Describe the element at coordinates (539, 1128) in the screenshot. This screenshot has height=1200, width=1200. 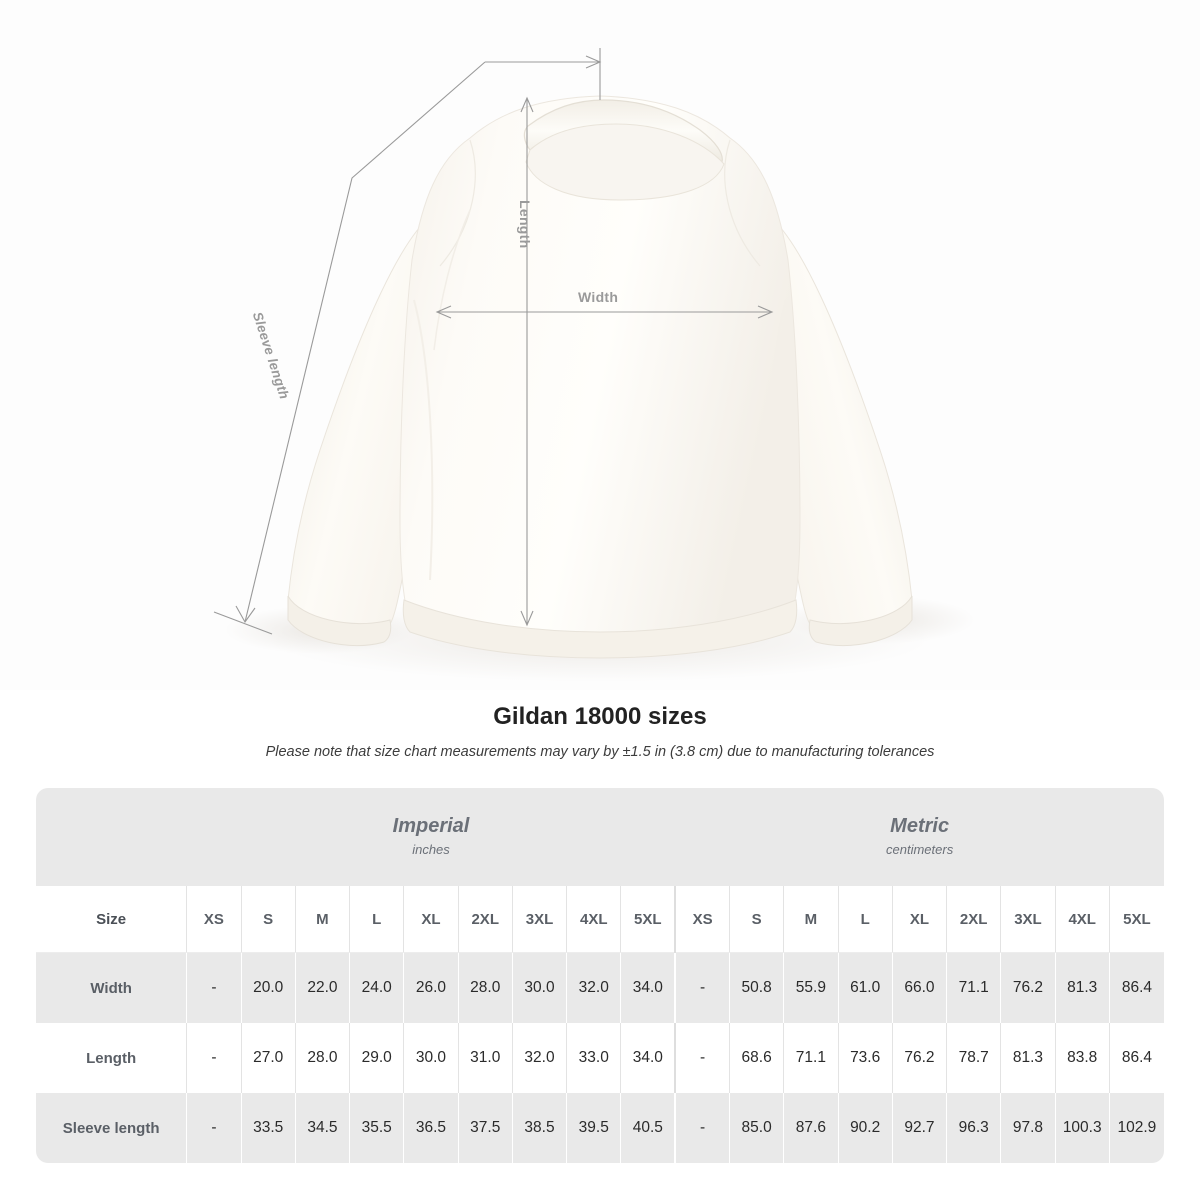
I see `cell-sleeve-imperial-3xl: 38.5` at that location.